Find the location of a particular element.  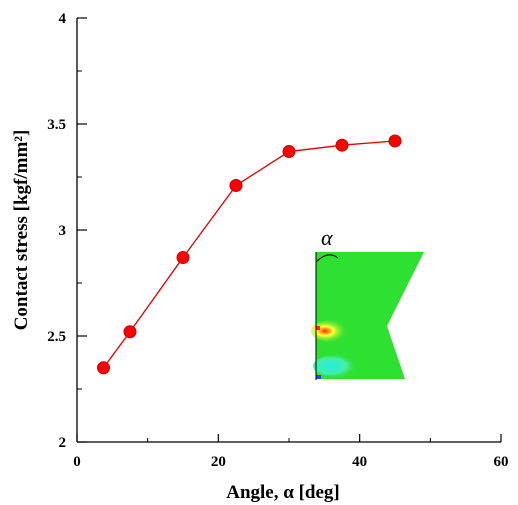

x-tick-label: 60 is located at coordinates (501, 462).